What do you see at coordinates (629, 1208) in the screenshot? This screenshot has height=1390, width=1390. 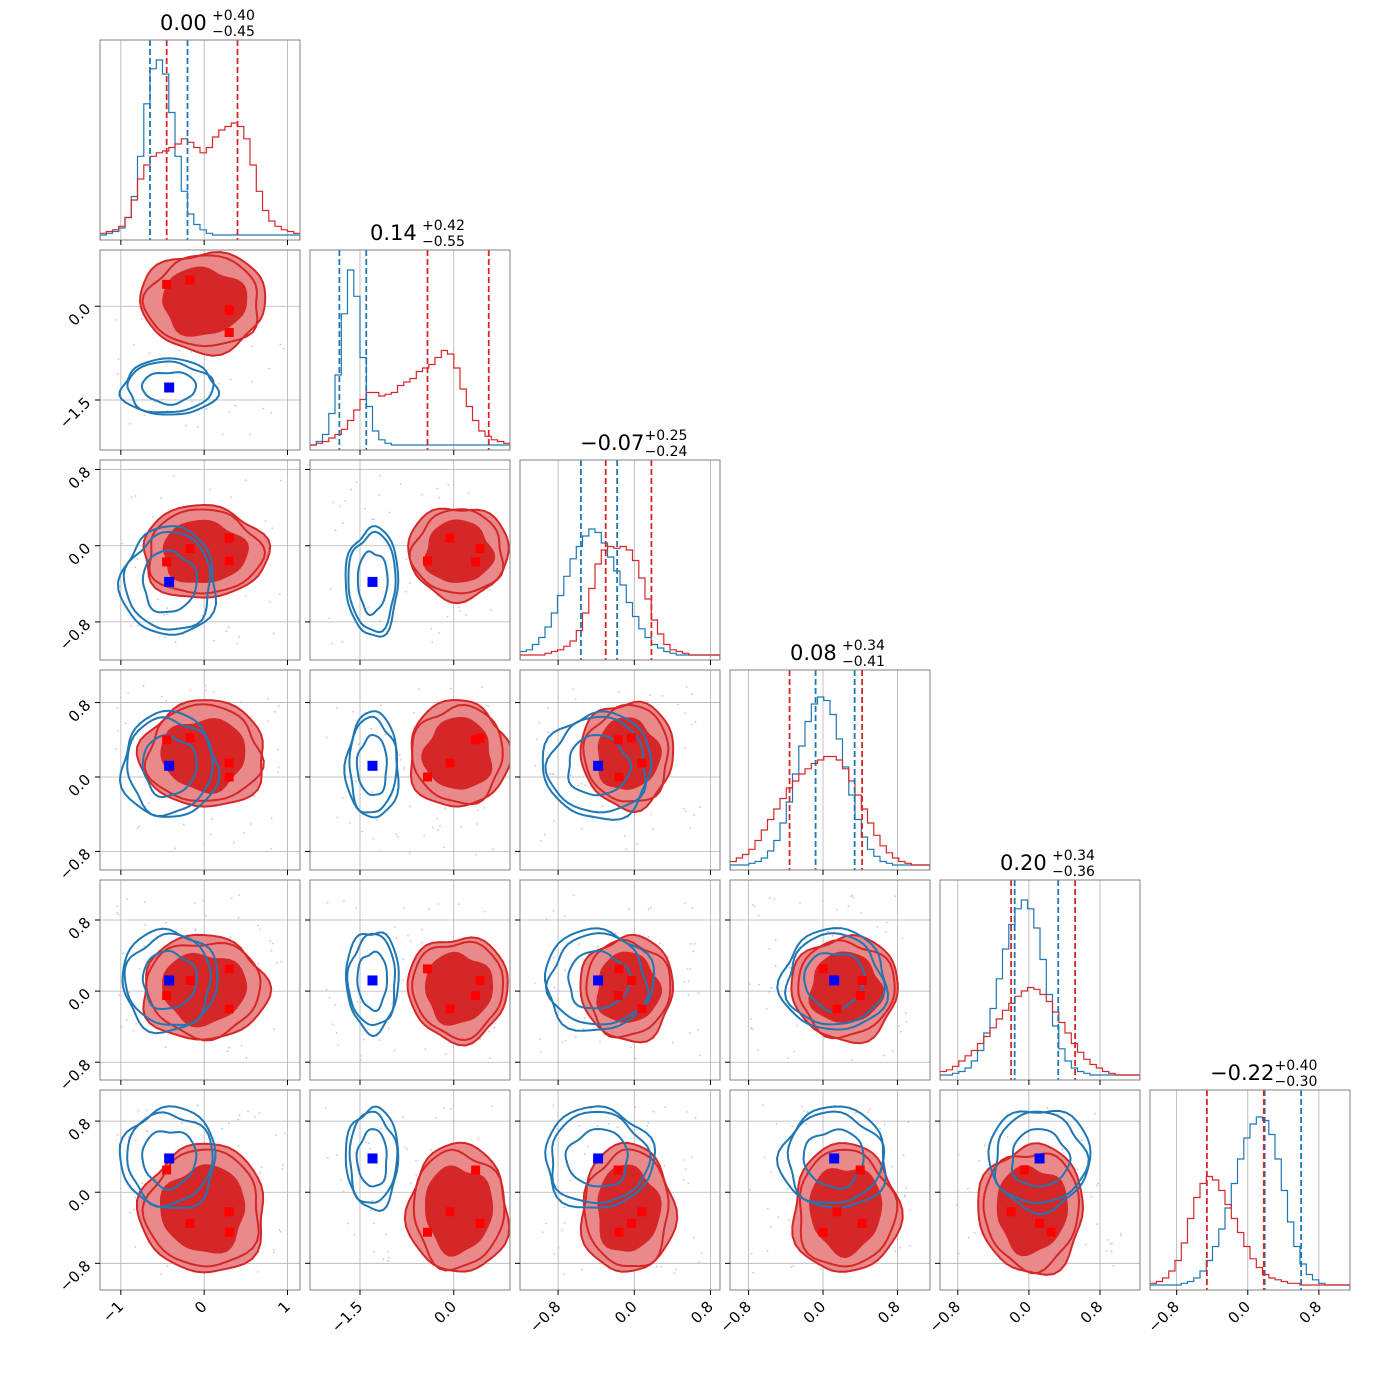 I see `red-contour-inner` at bounding box center [629, 1208].